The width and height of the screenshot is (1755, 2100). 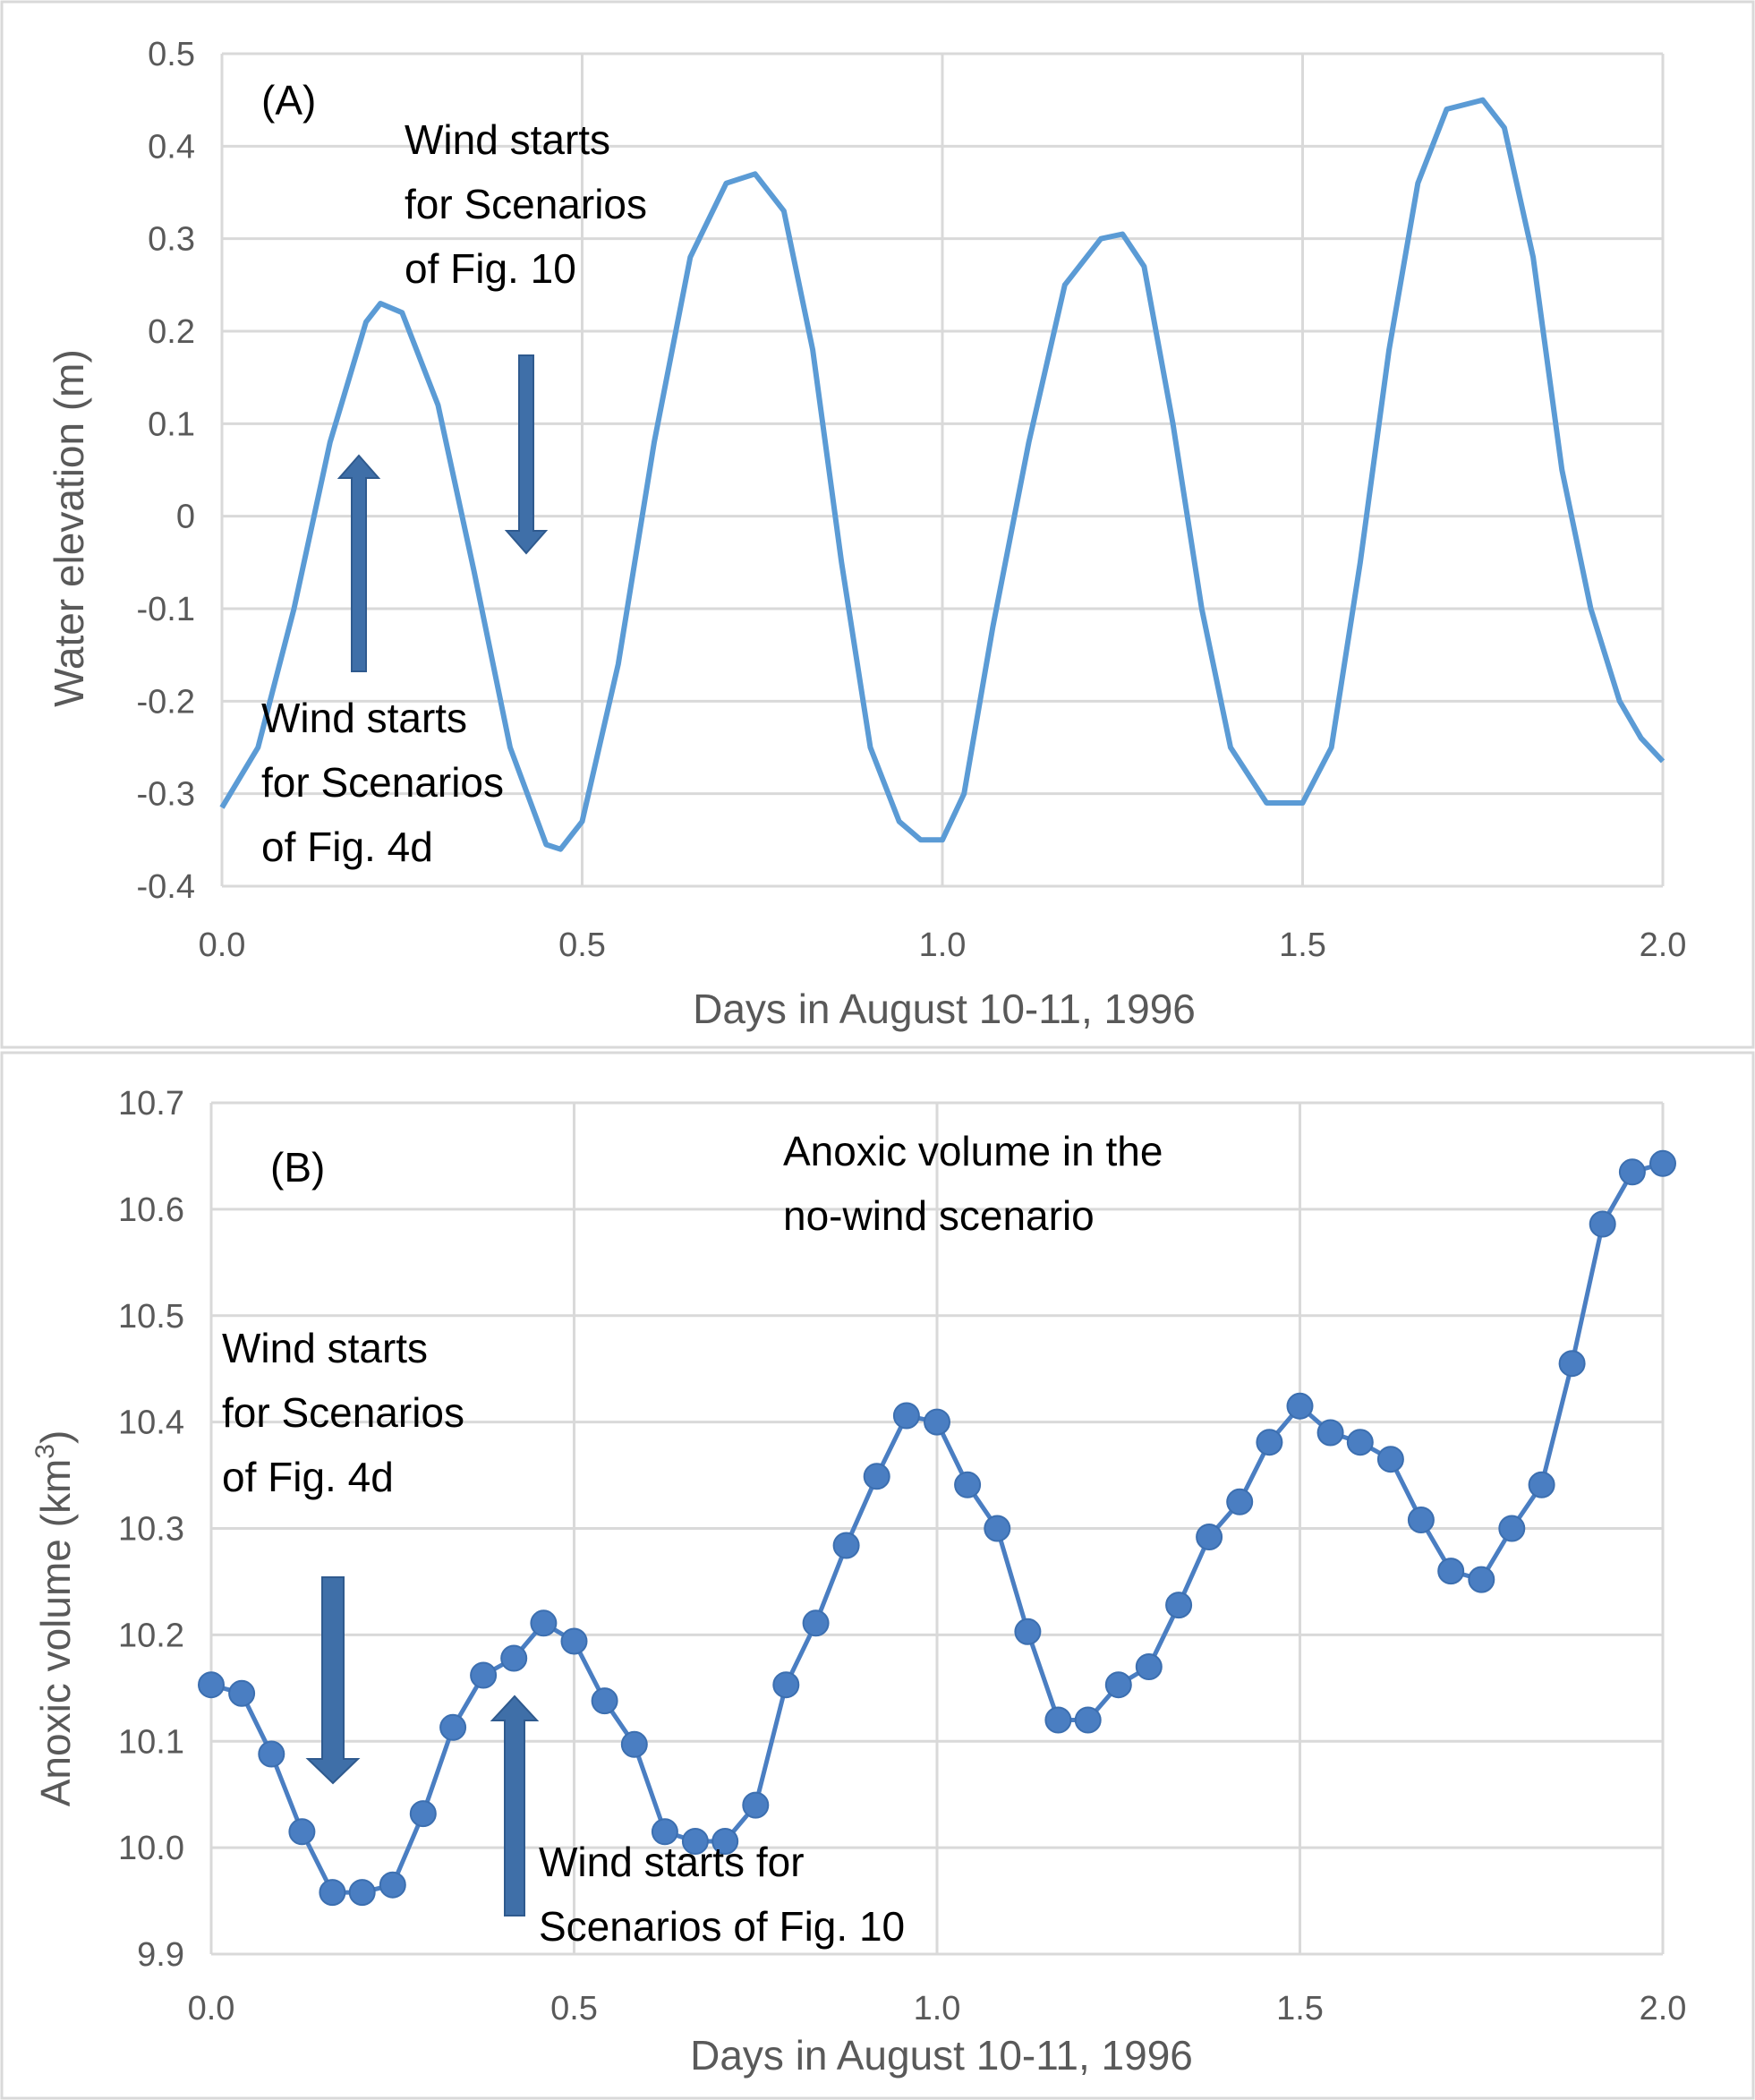 I want to click on y-tick-label: 0.1, so click(x=171, y=424).